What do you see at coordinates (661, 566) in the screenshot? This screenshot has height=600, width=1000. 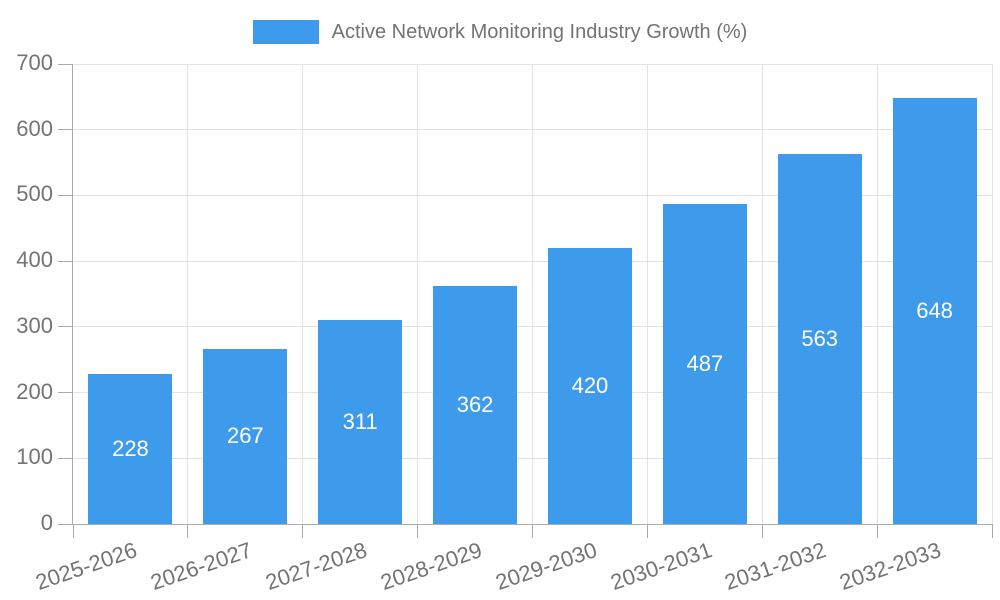 I see `x-tick-label: 2030-2031` at bounding box center [661, 566].